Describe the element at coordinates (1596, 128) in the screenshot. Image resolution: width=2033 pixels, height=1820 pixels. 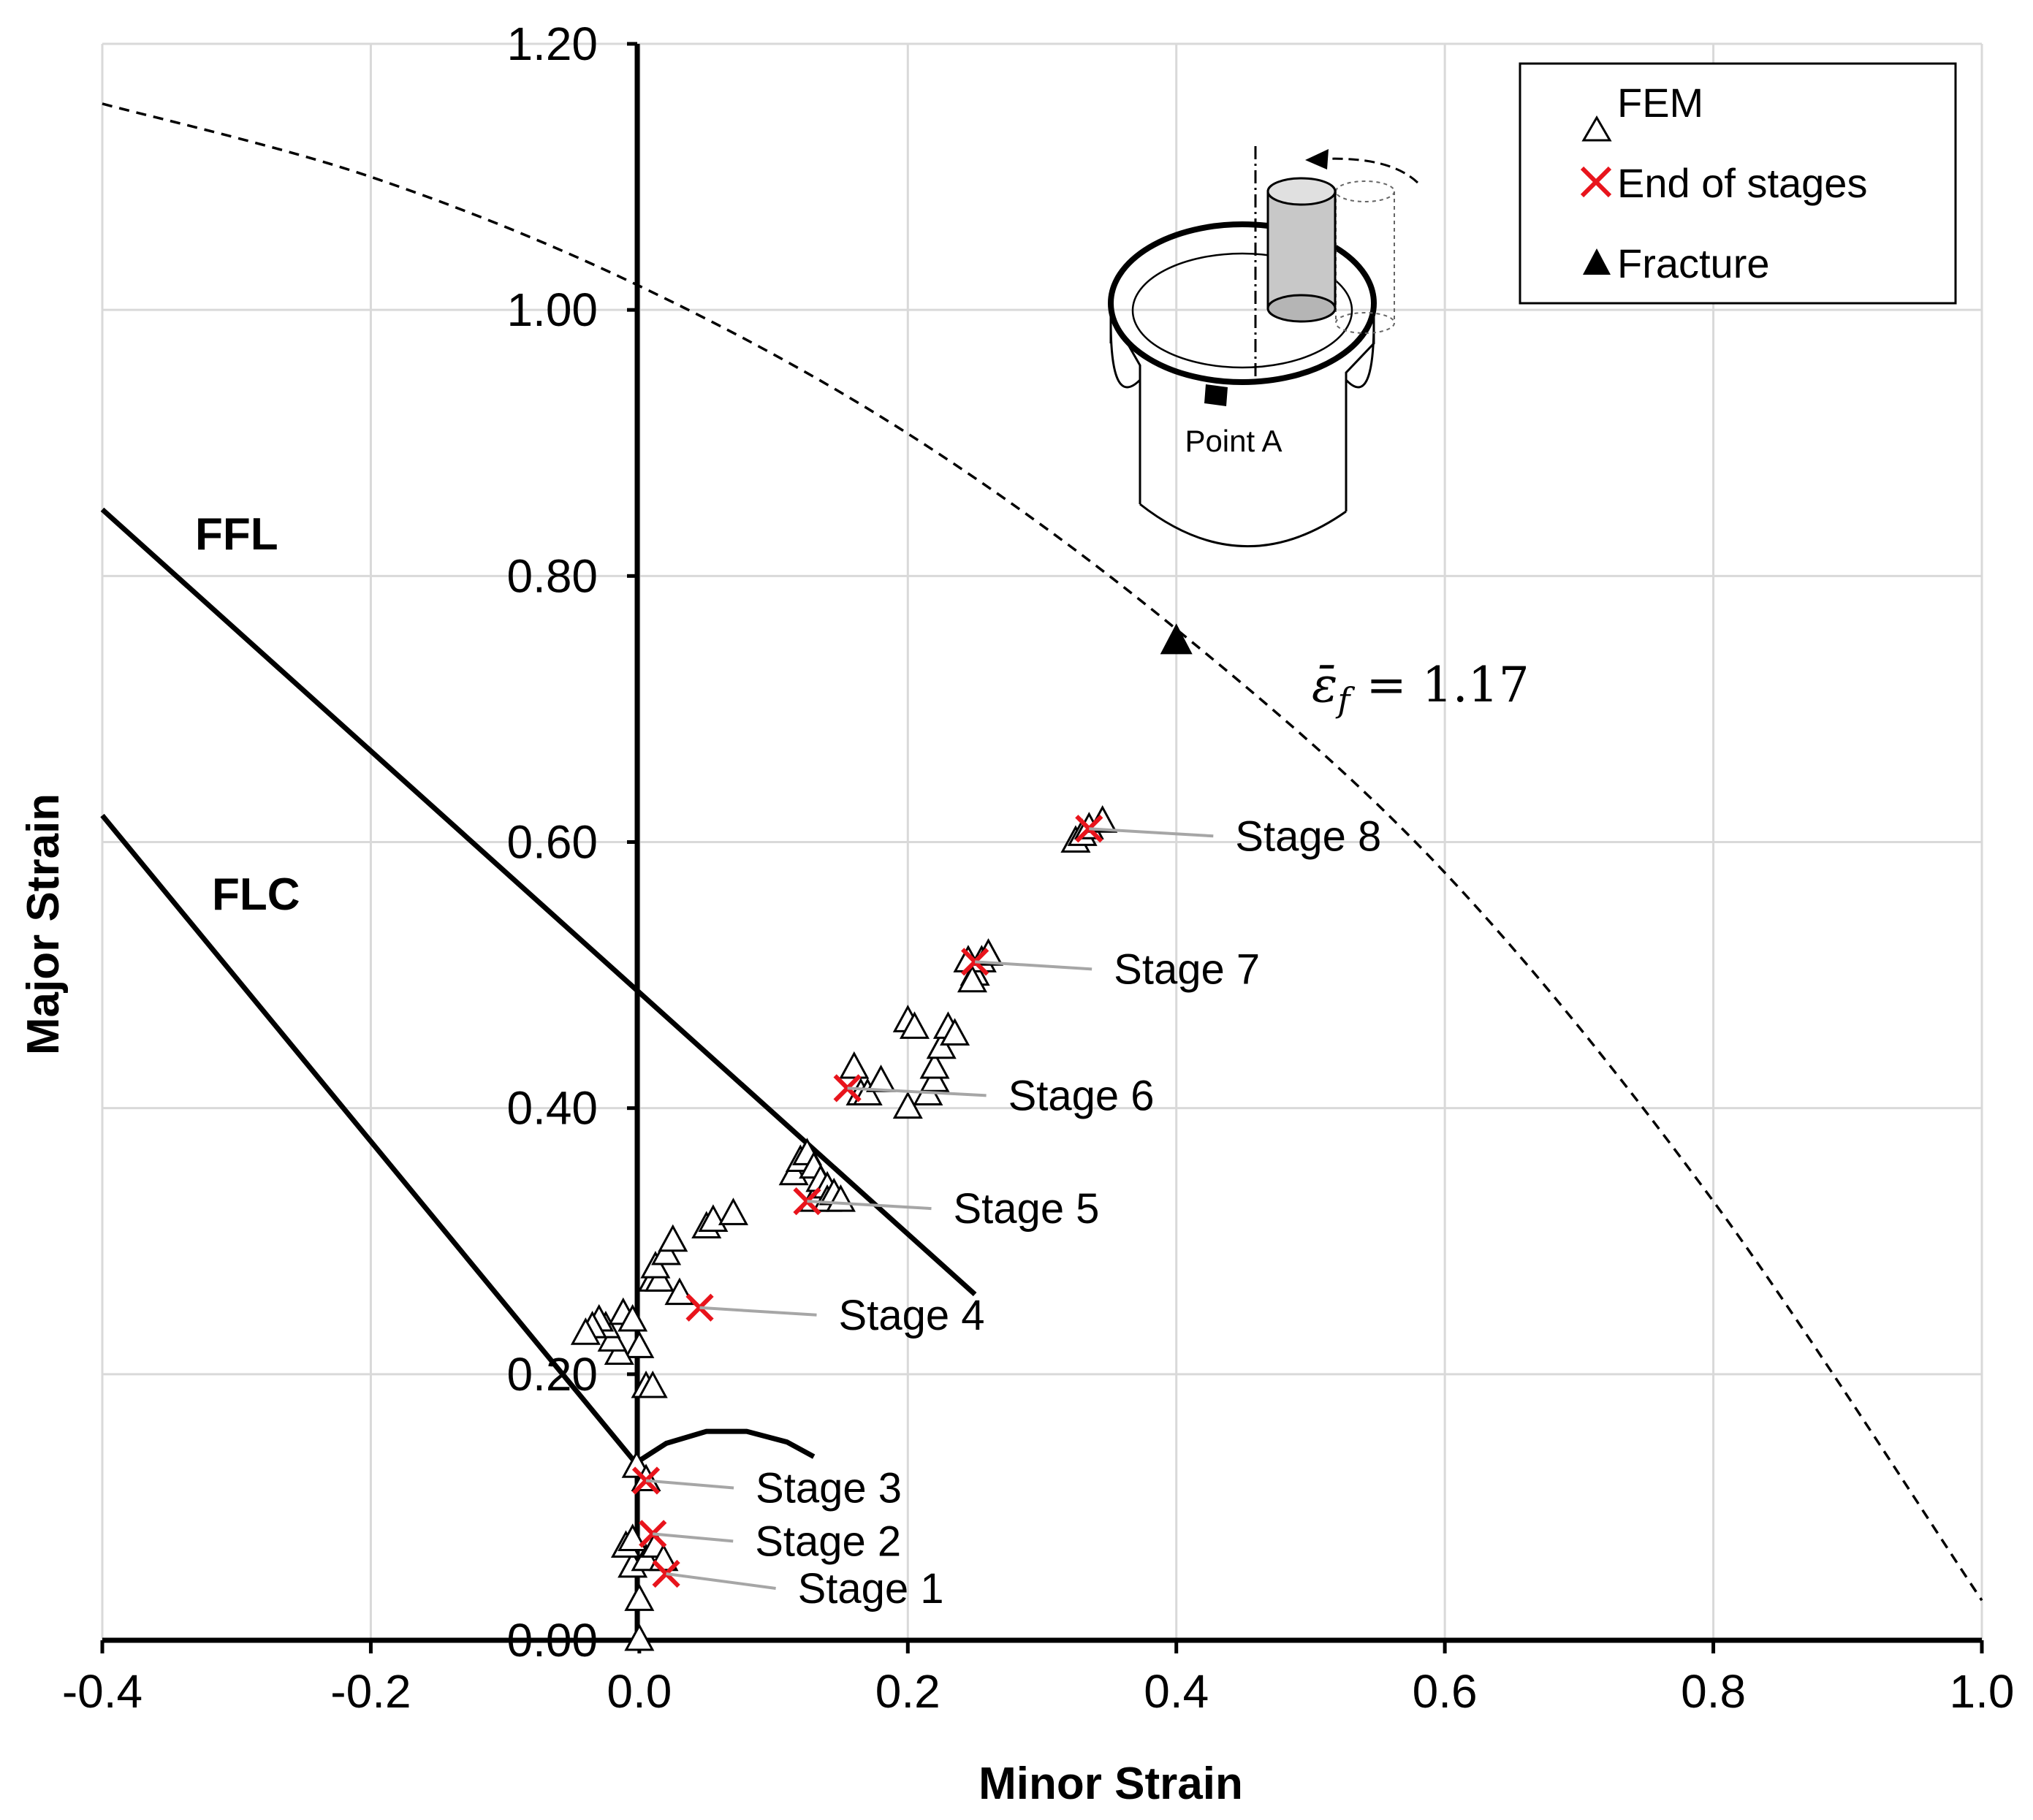
I see `legend-fem-marker` at that location.